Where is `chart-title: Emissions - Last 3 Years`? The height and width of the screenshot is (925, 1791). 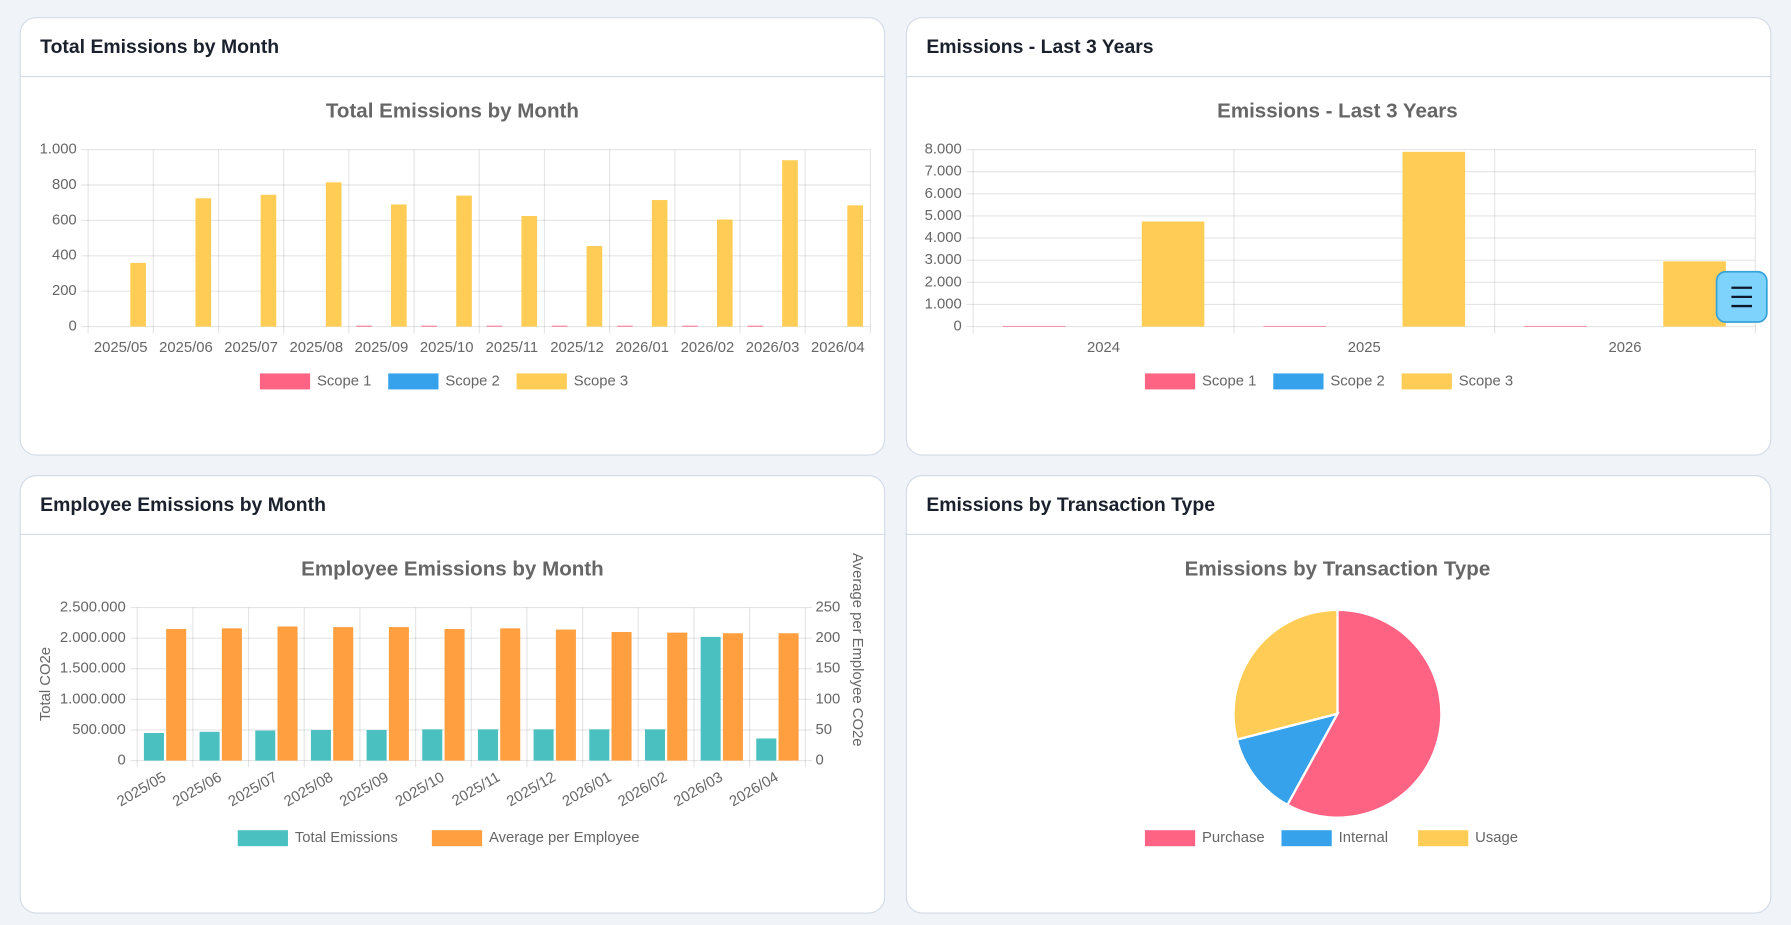
chart-title: Emissions - Last 3 Years is located at coordinates (1337, 110).